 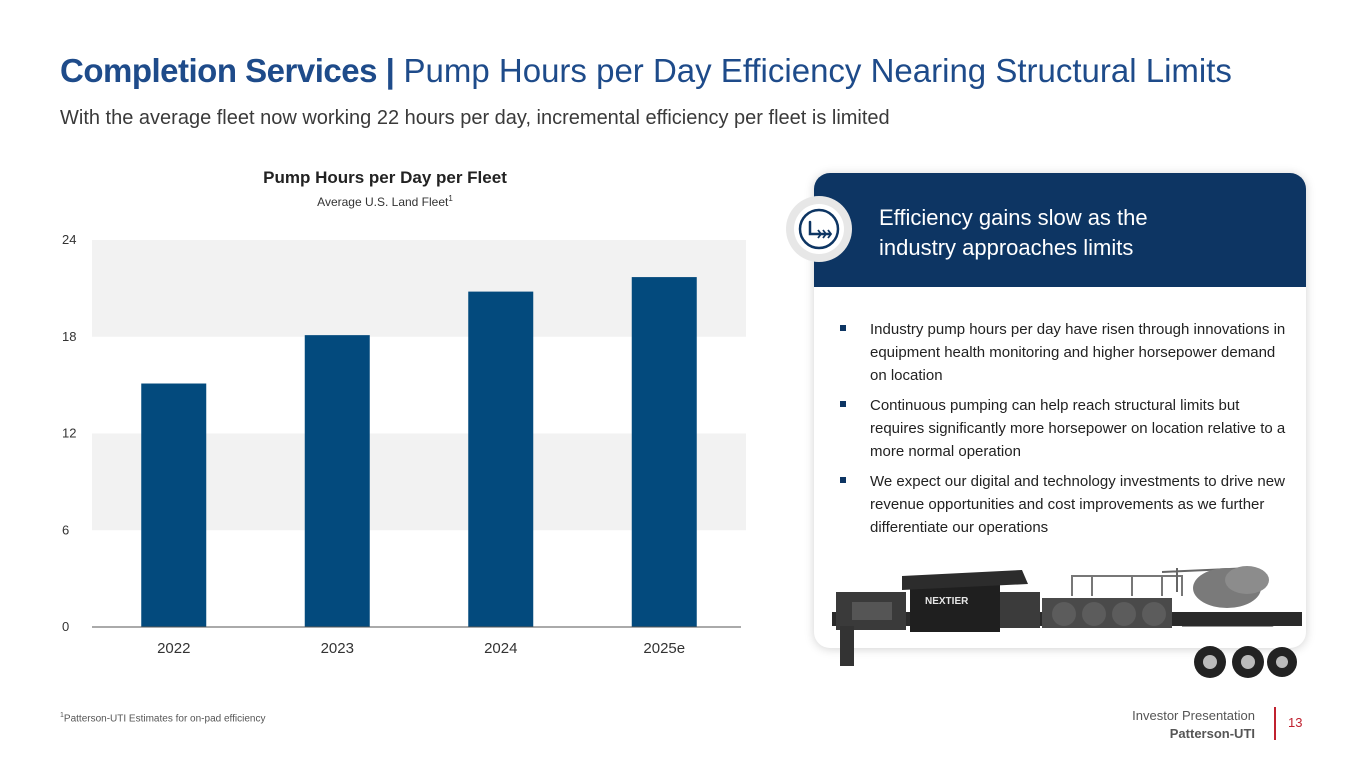 I want to click on bar-2024, so click(x=501, y=459).